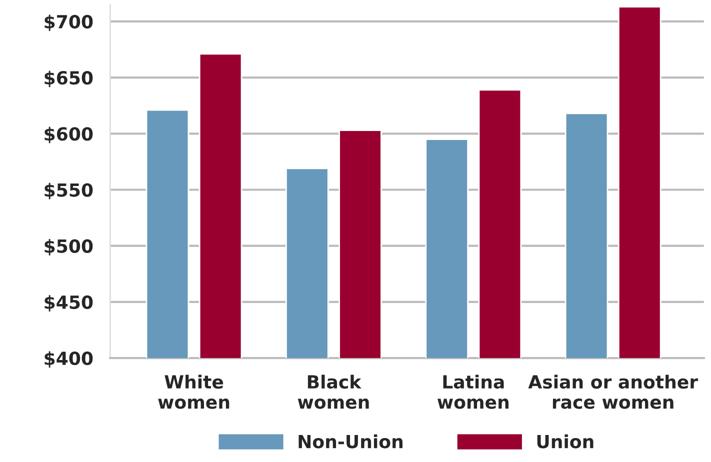 This screenshot has height=462, width=711. Describe the element at coordinates (68, 303) in the screenshot. I see `y-tick-label: $450` at that location.